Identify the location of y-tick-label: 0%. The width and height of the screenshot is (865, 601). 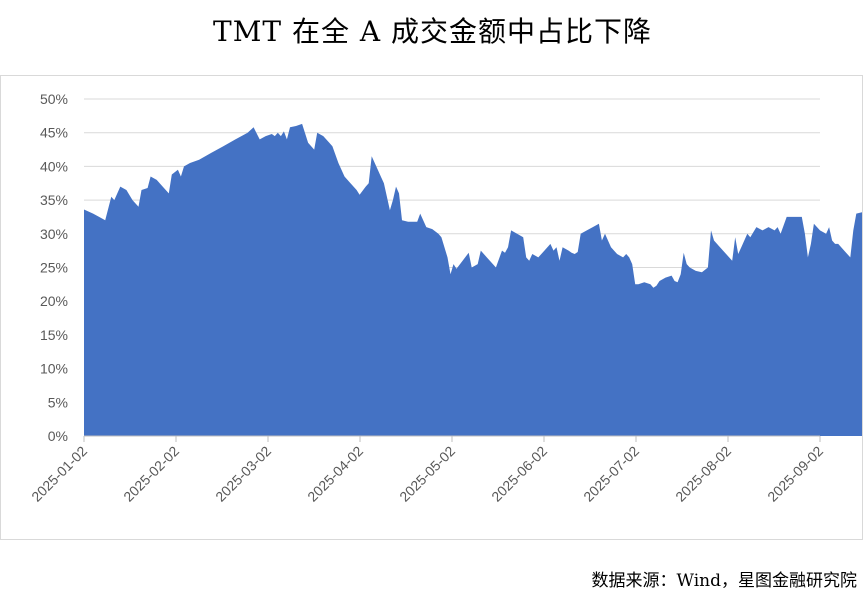
(58, 436).